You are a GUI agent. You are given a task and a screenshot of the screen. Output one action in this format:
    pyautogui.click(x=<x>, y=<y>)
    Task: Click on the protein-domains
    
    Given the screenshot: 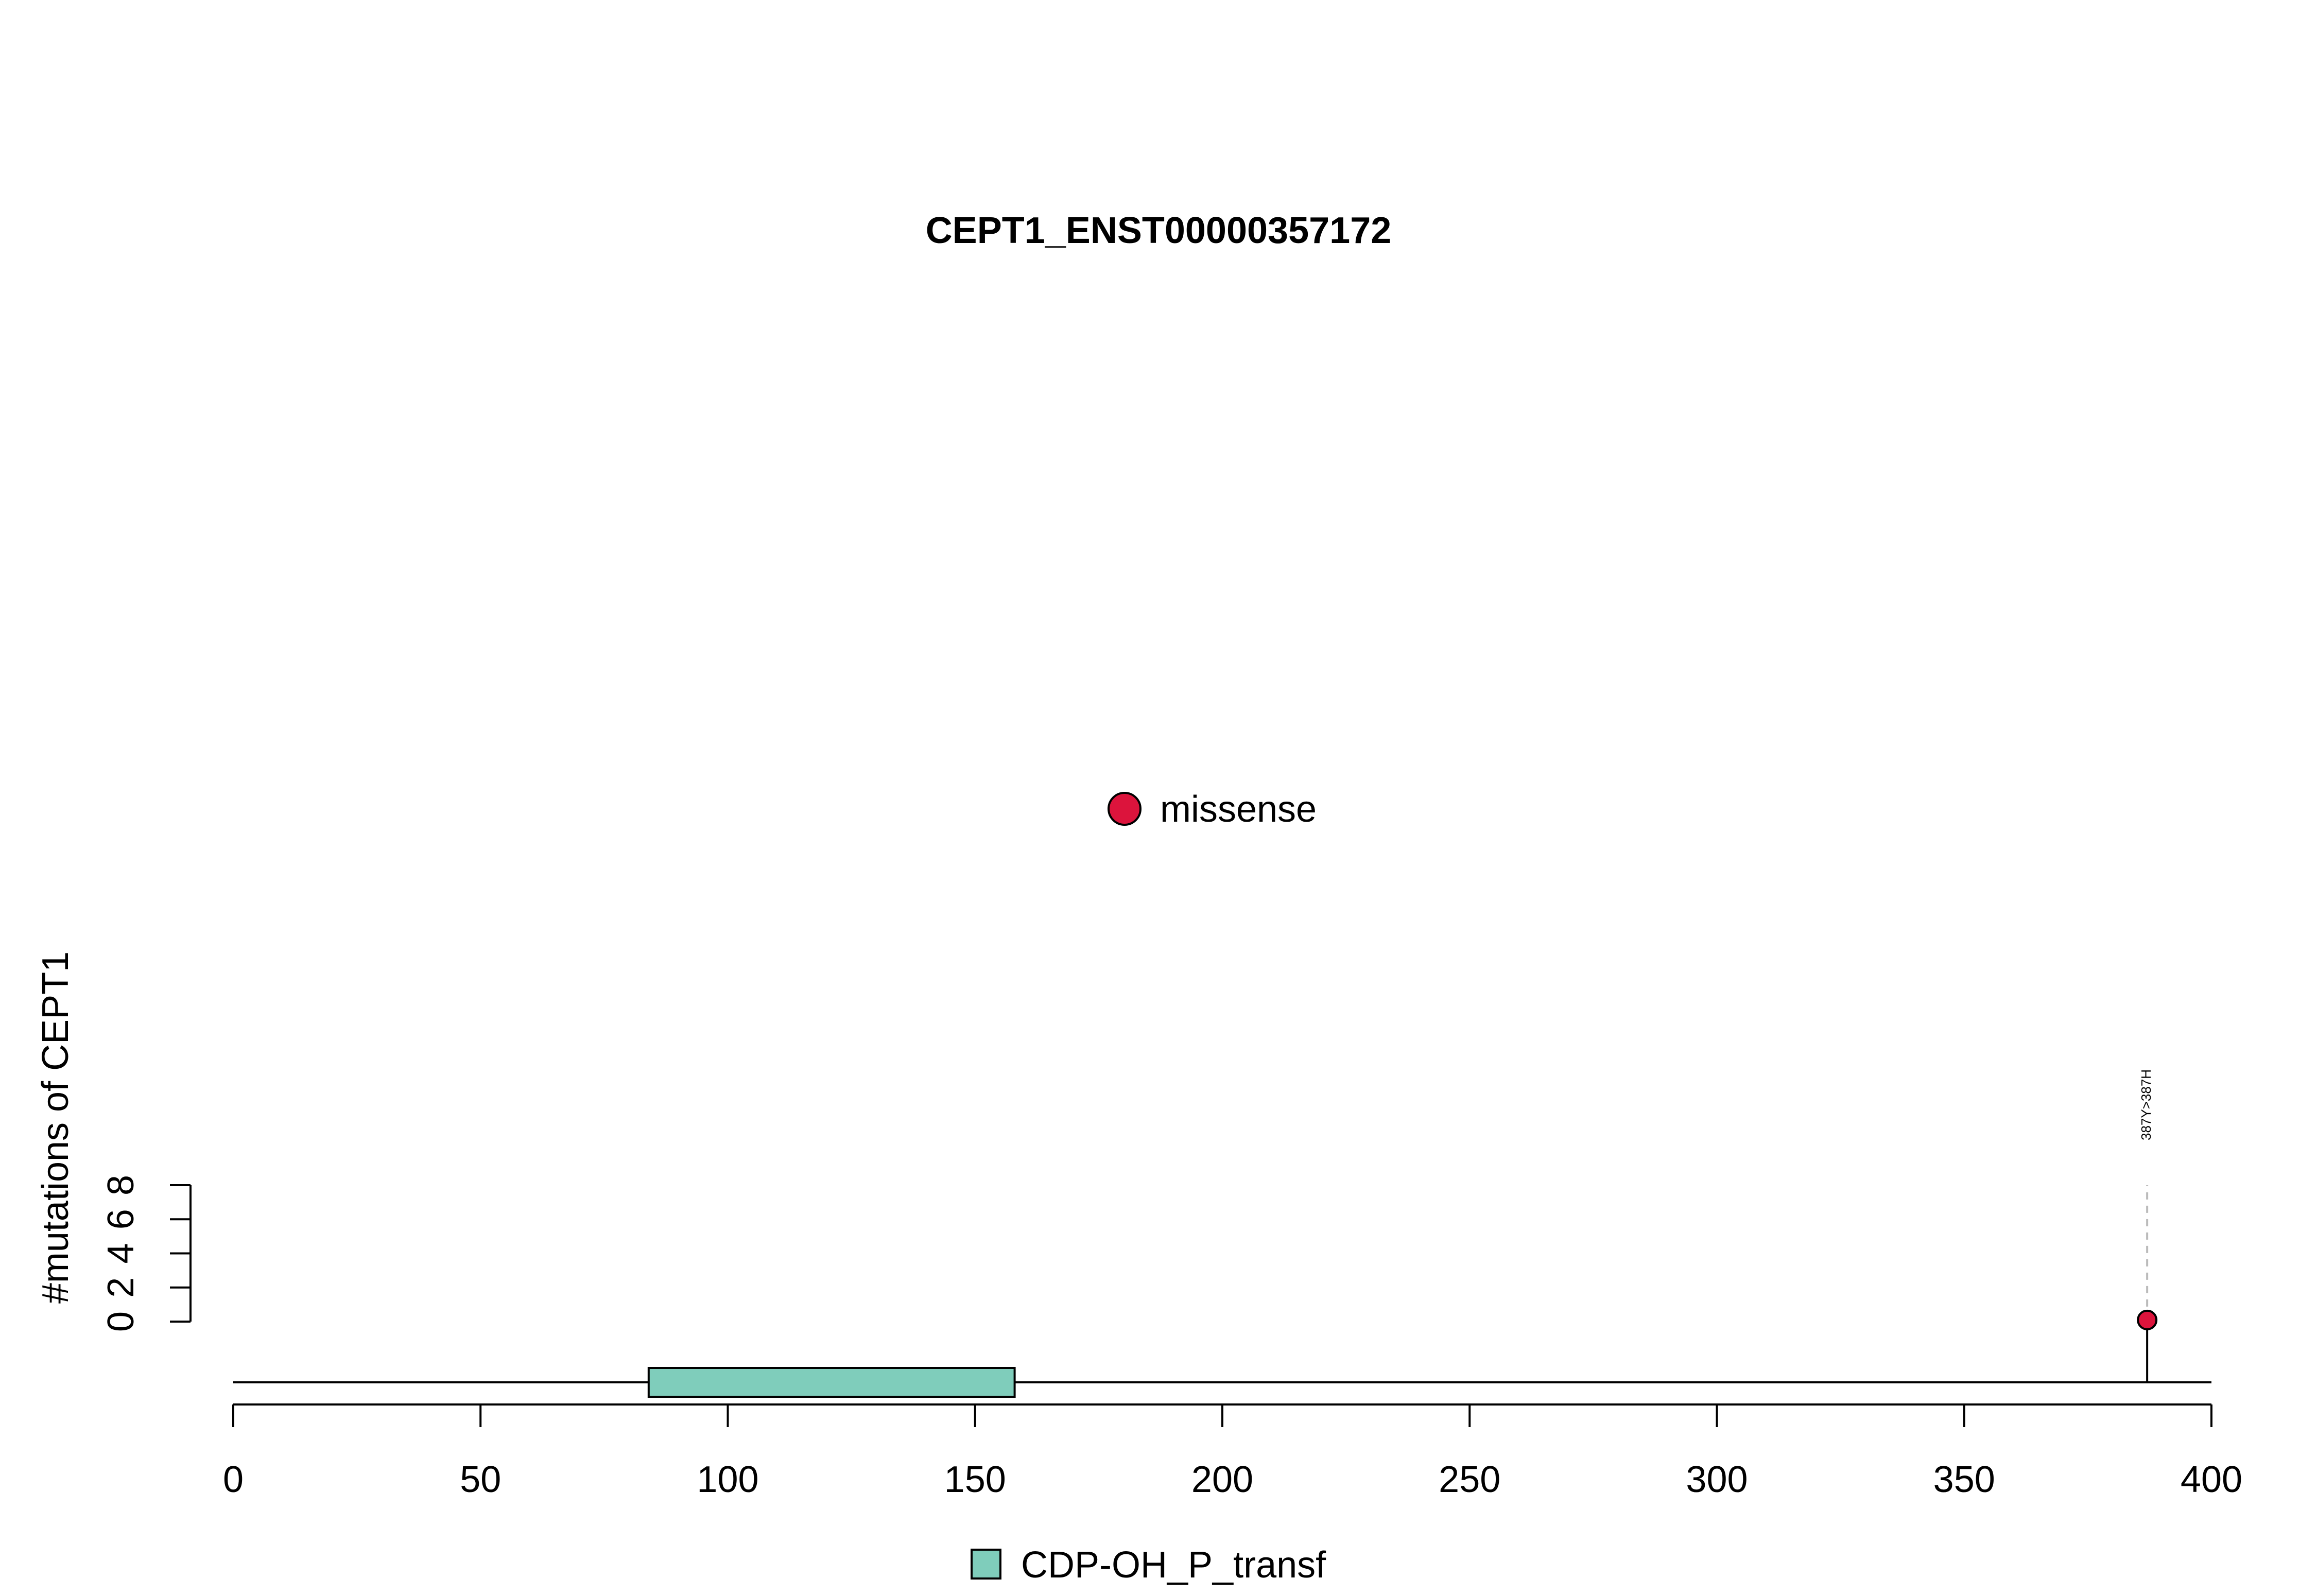 What is the action you would take?
    pyautogui.click(x=831, y=1383)
    